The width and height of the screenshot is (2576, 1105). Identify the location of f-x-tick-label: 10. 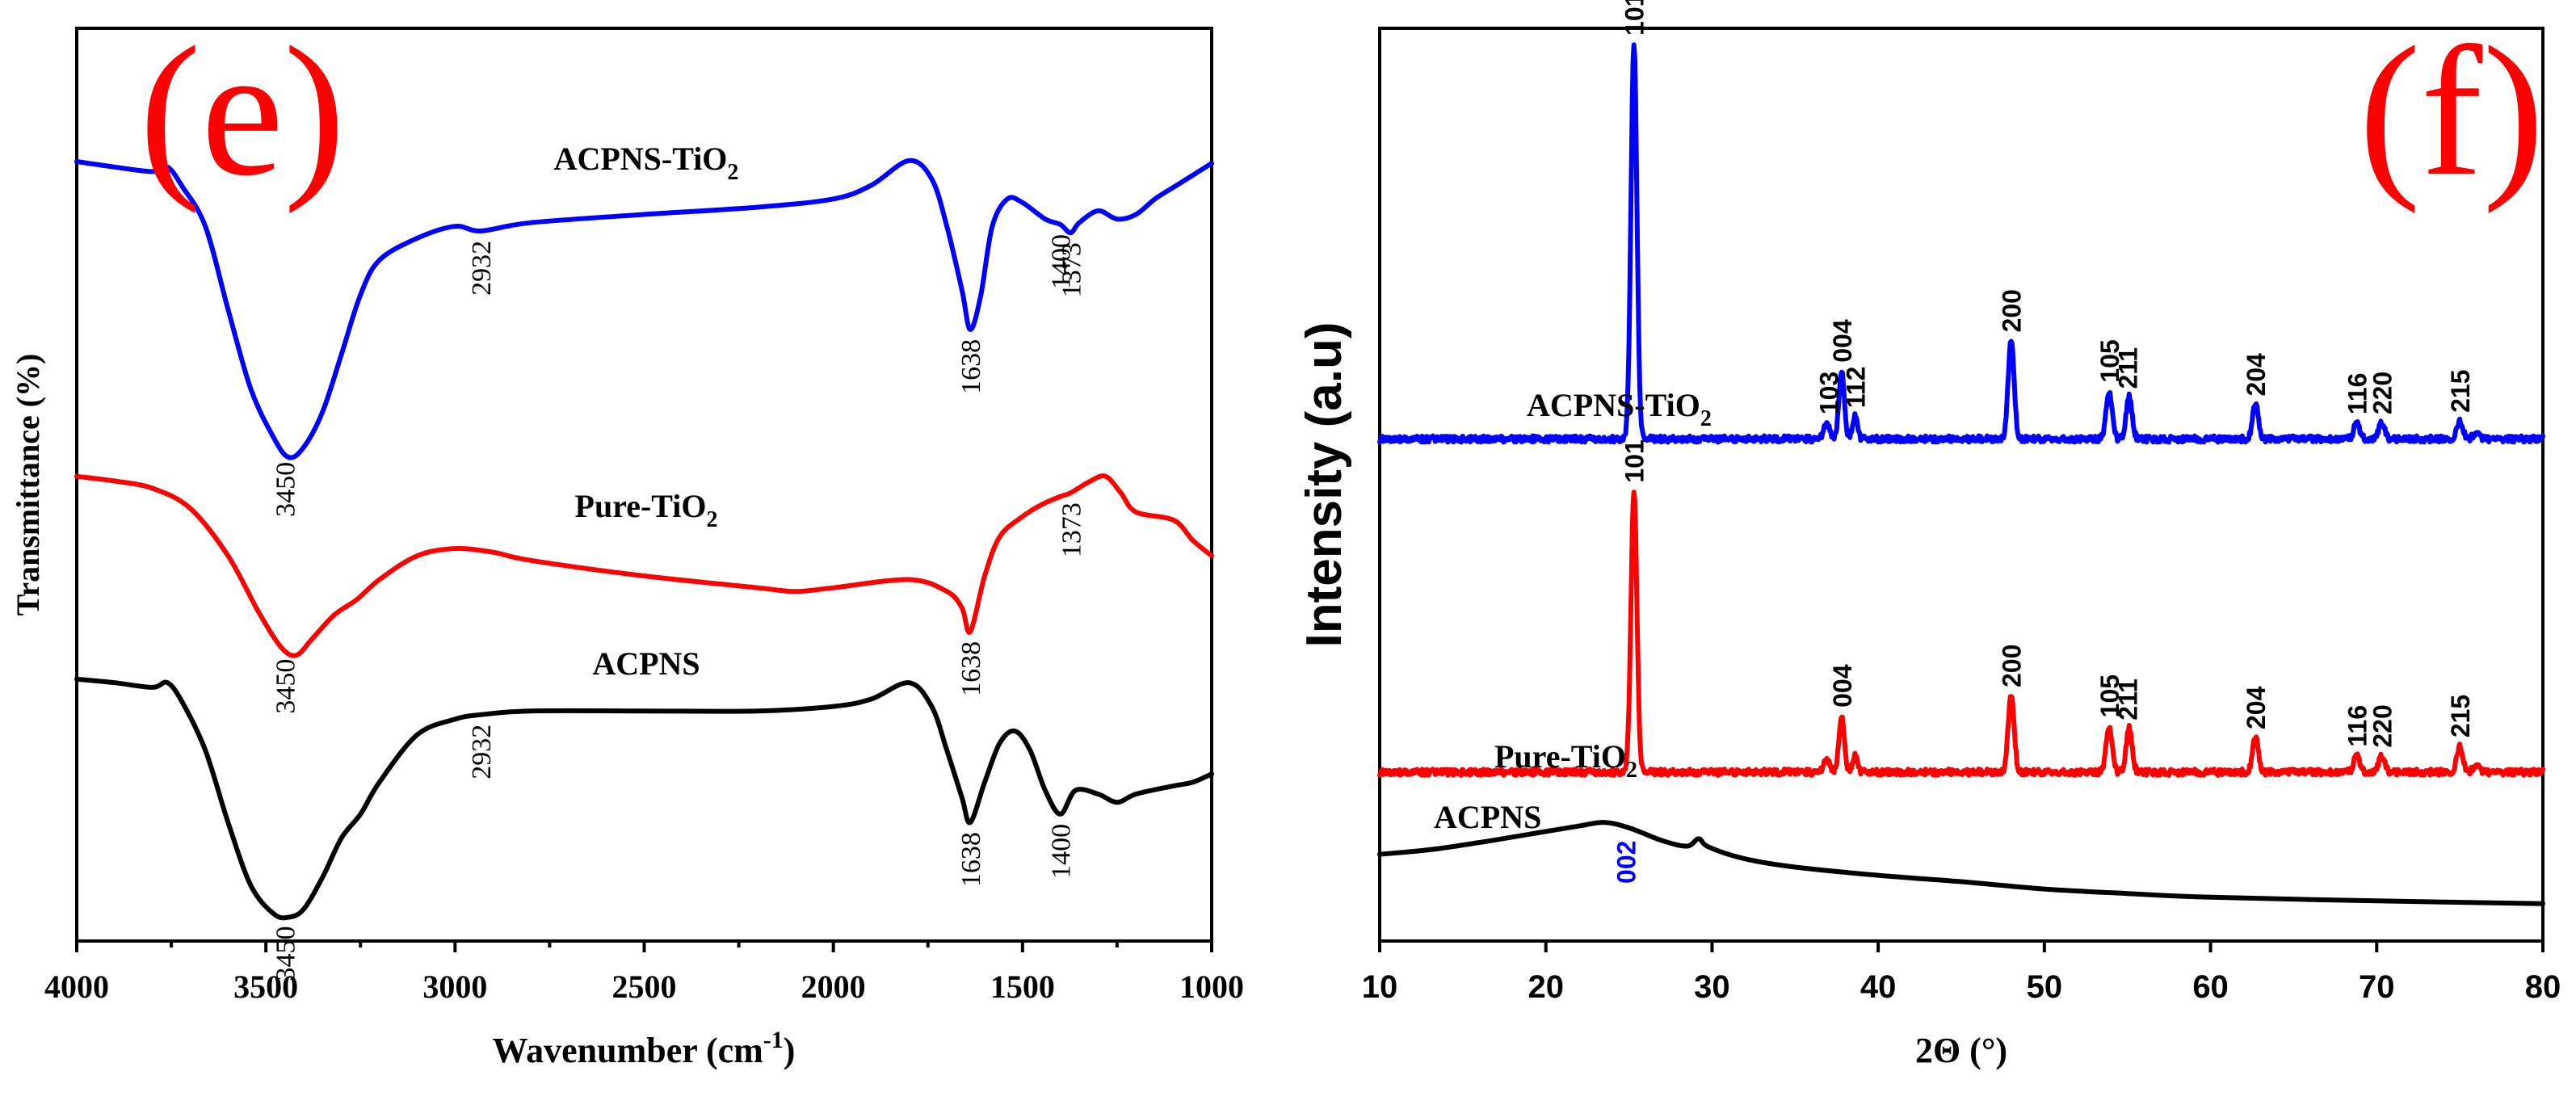
(1380, 987).